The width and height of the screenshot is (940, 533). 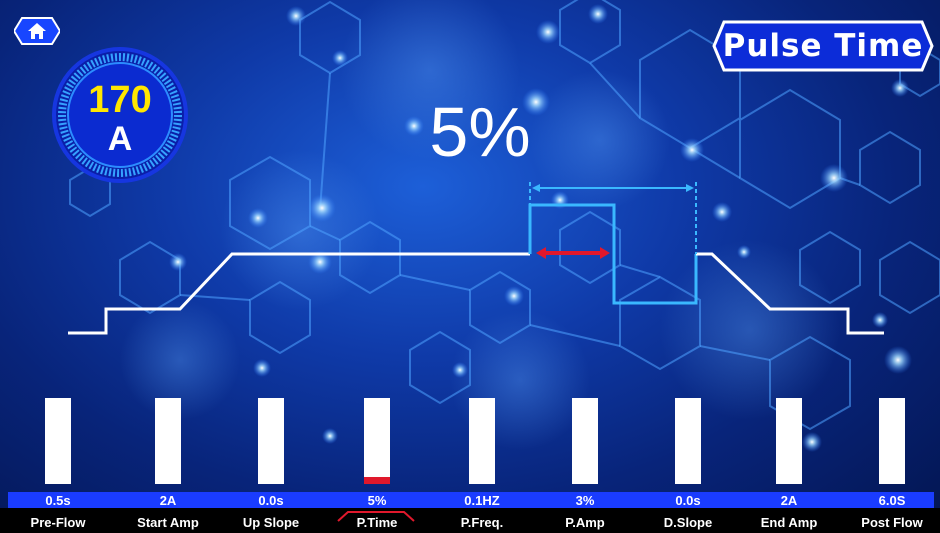 I want to click on parameter-tab: P.Freq., so click(x=482, y=522).